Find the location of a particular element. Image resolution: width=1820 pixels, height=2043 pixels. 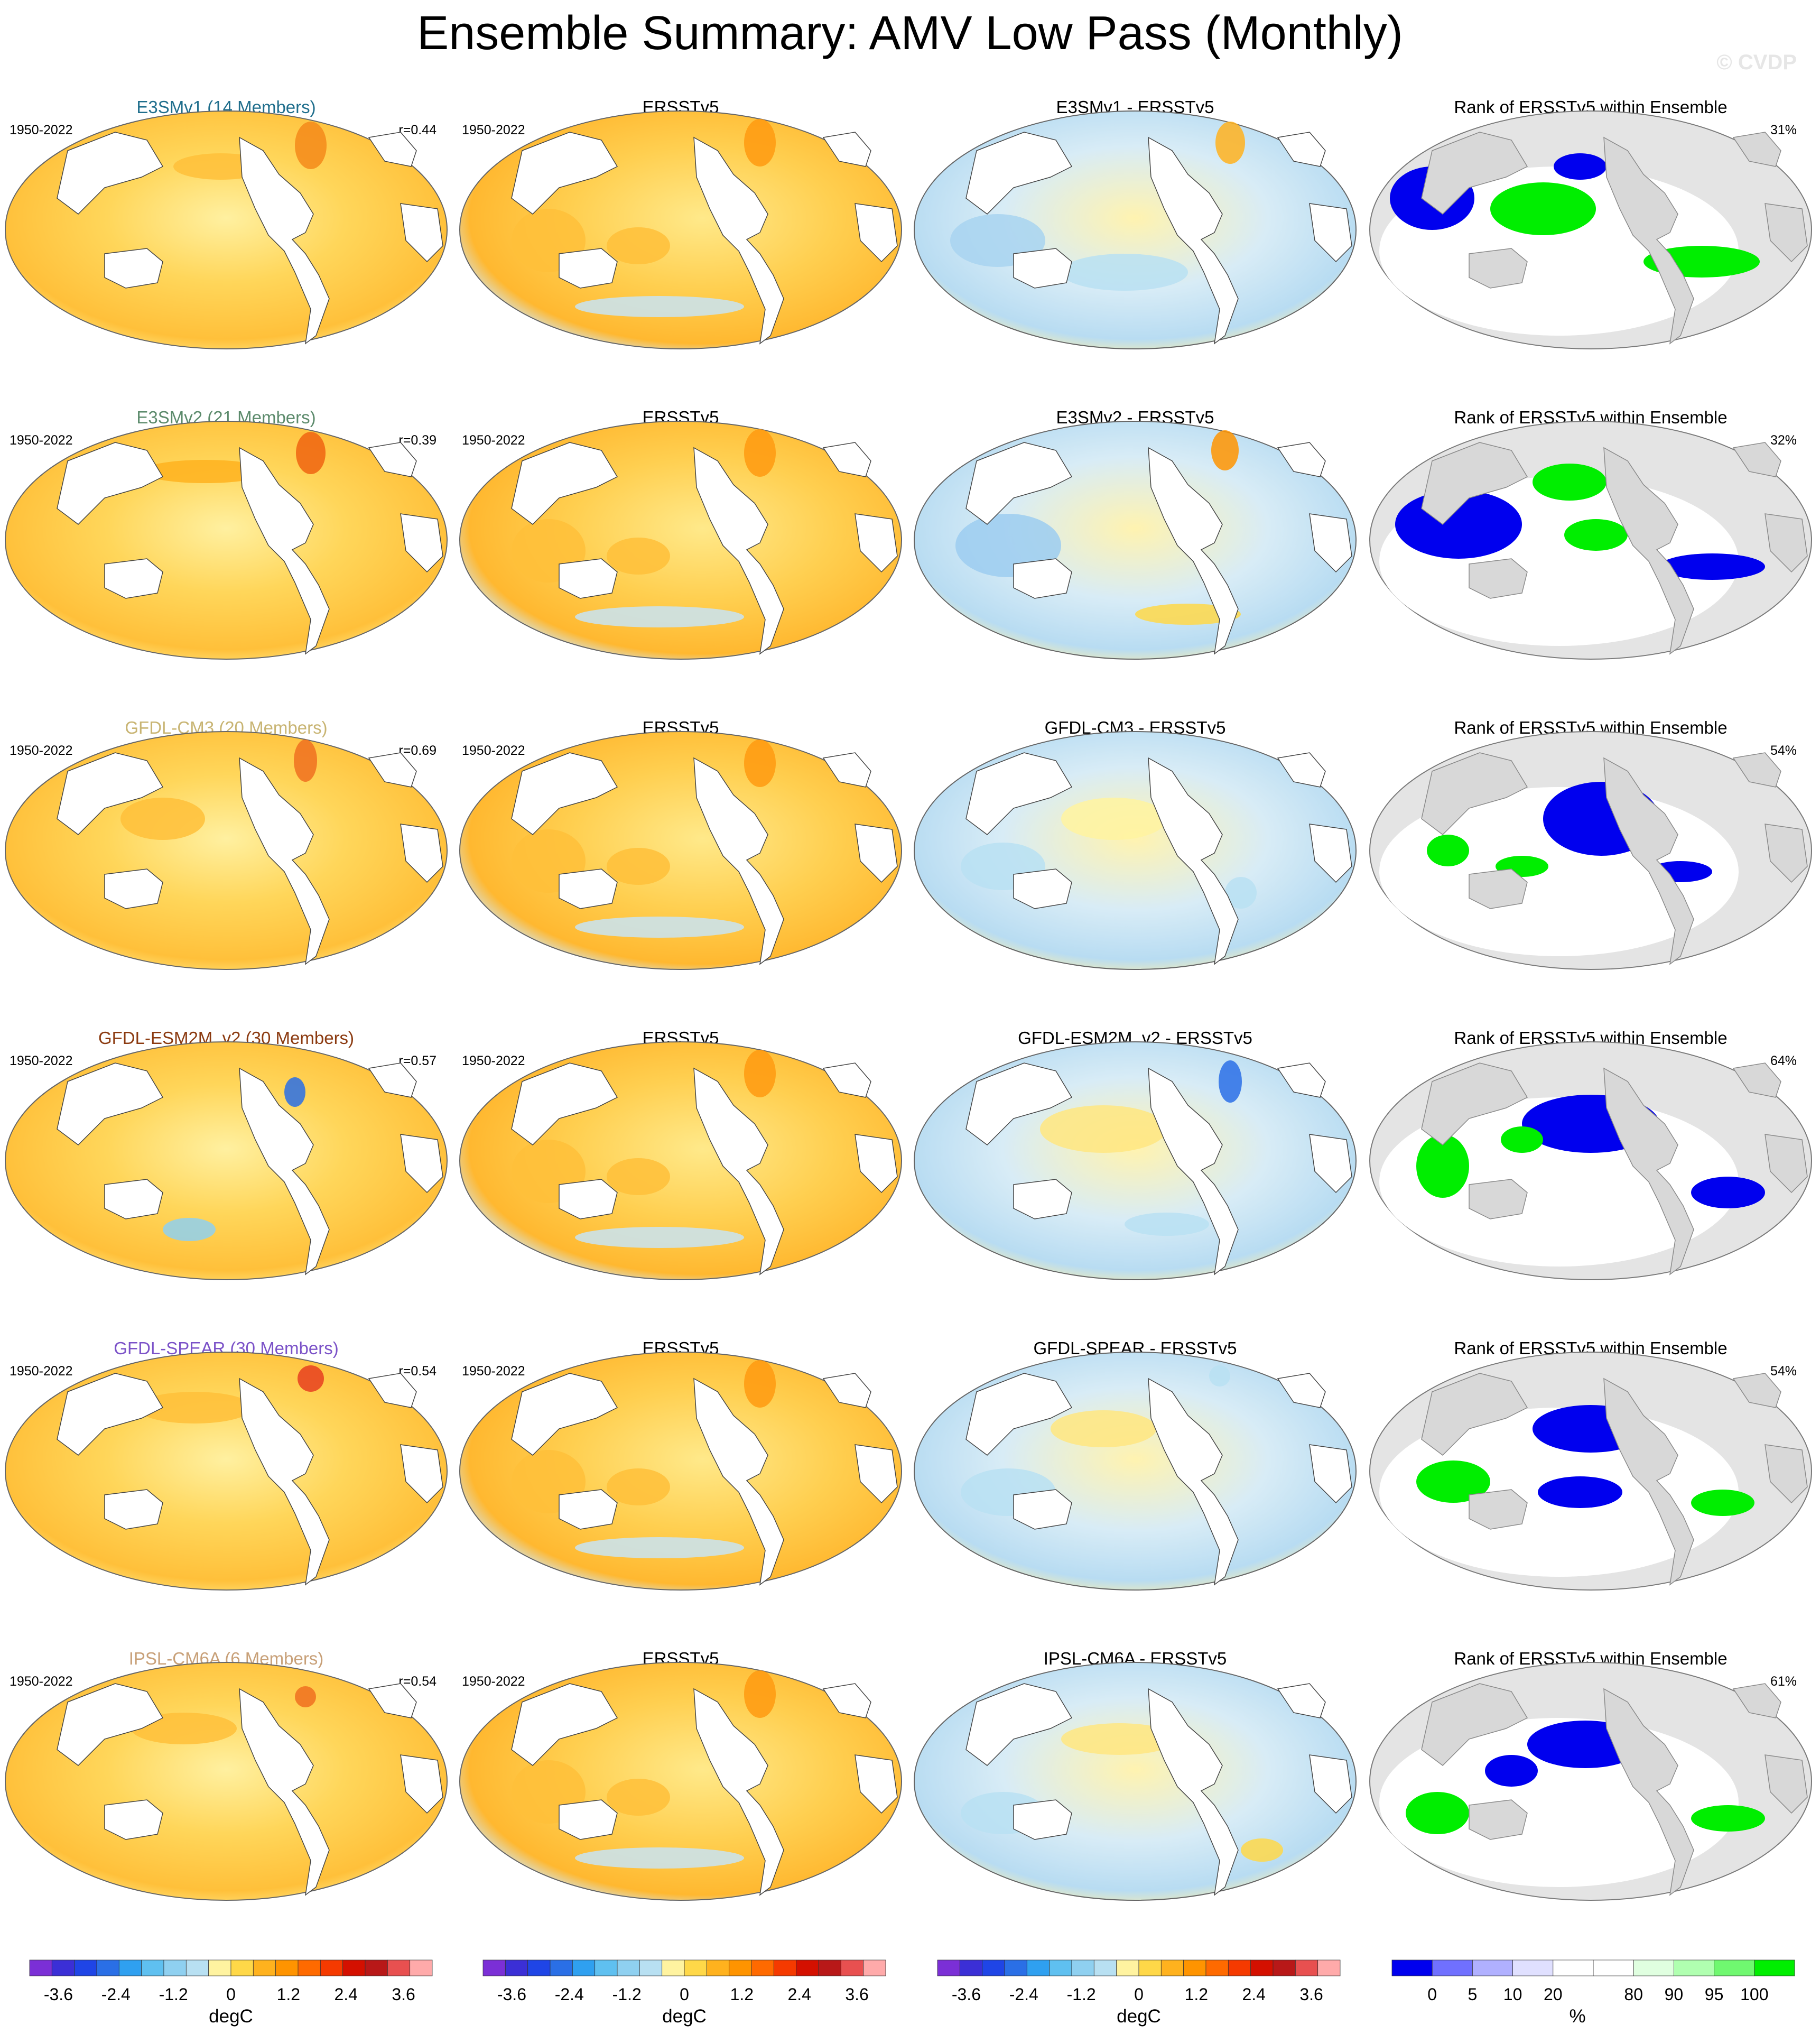

panel-model-mean: E3SMv2 (21 Members)1950-2022 r=0.39 is located at coordinates (226, 534).